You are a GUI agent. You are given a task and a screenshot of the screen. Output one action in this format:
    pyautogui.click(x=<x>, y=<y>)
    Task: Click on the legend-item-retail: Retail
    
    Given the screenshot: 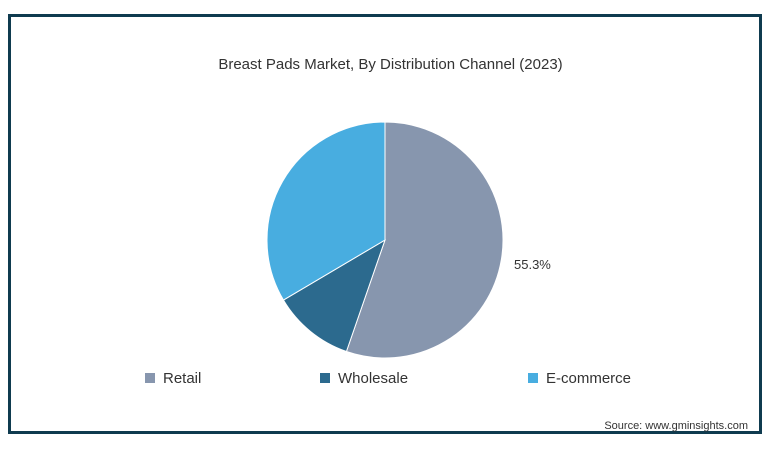 What is the action you would take?
    pyautogui.click(x=173, y=378)
    